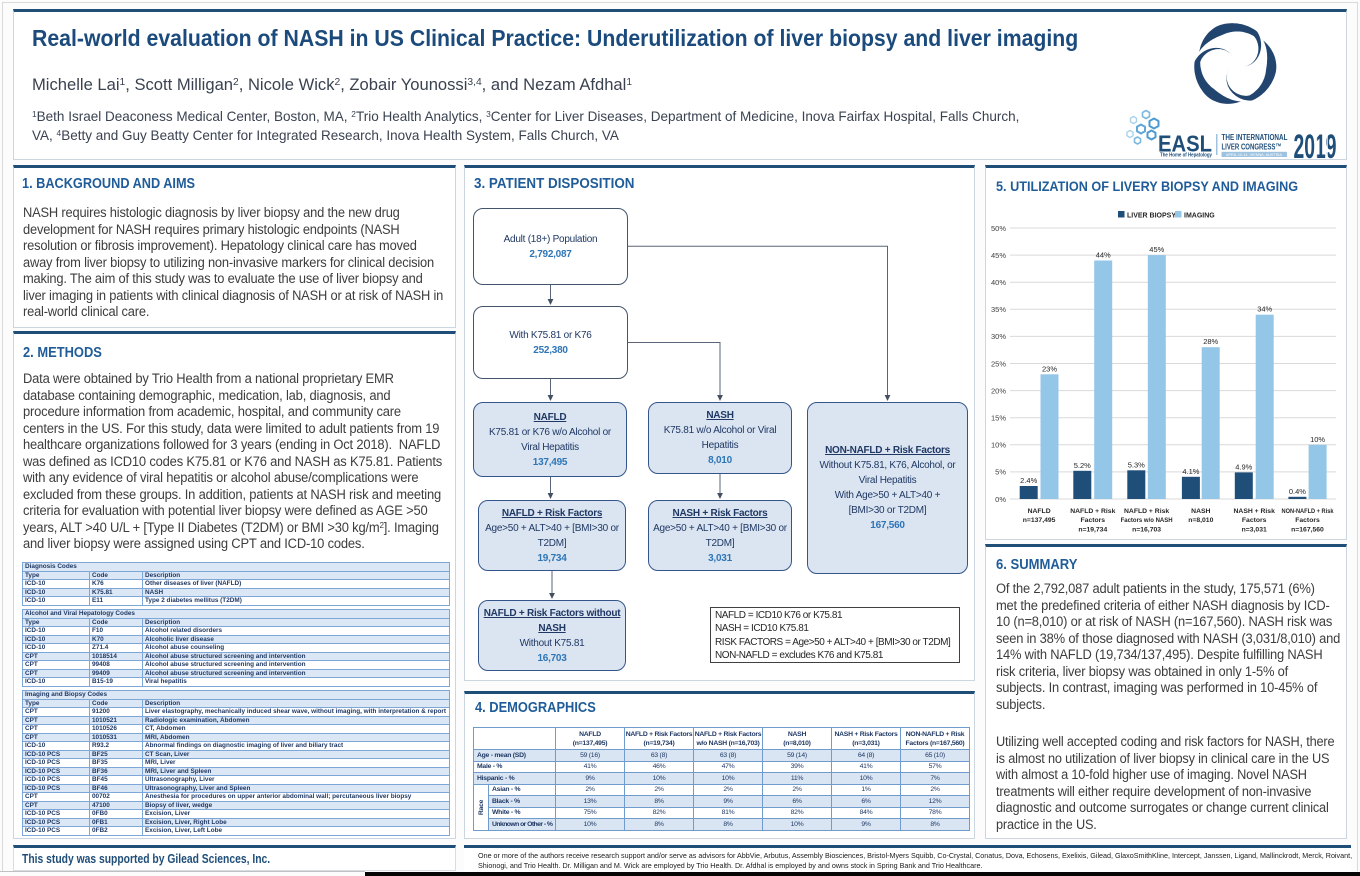  Describe the element at coordinates (998, 228) in the screenshot. I see `svg-text: 50%` at that location.